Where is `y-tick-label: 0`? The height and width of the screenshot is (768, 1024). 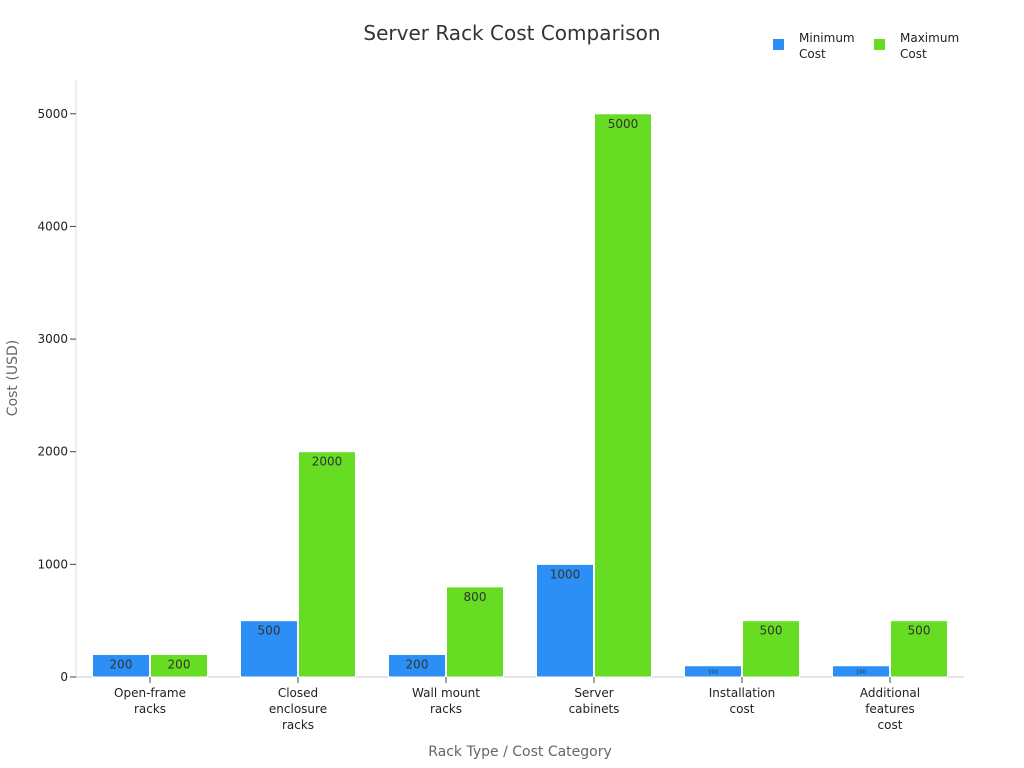 y-tick-label: 0 is located at coordinates (64, 677).